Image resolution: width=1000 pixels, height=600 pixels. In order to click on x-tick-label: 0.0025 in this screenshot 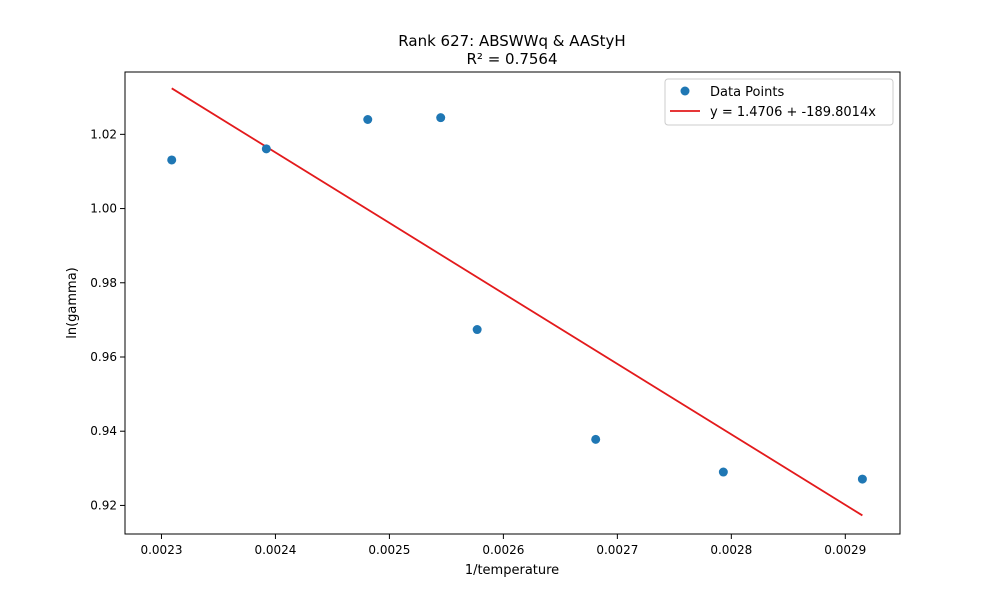, I will do `click(389, 550)`.